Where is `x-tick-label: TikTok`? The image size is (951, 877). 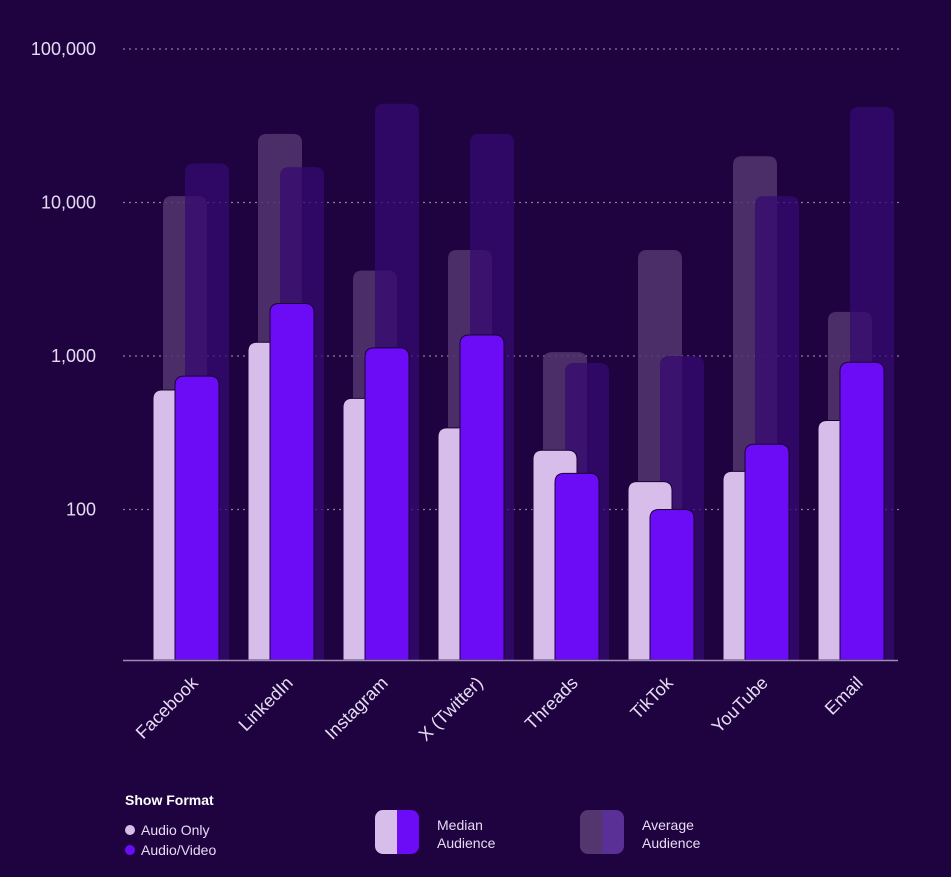 x-tick-label: TikTok is located at coordinates (651, 697).